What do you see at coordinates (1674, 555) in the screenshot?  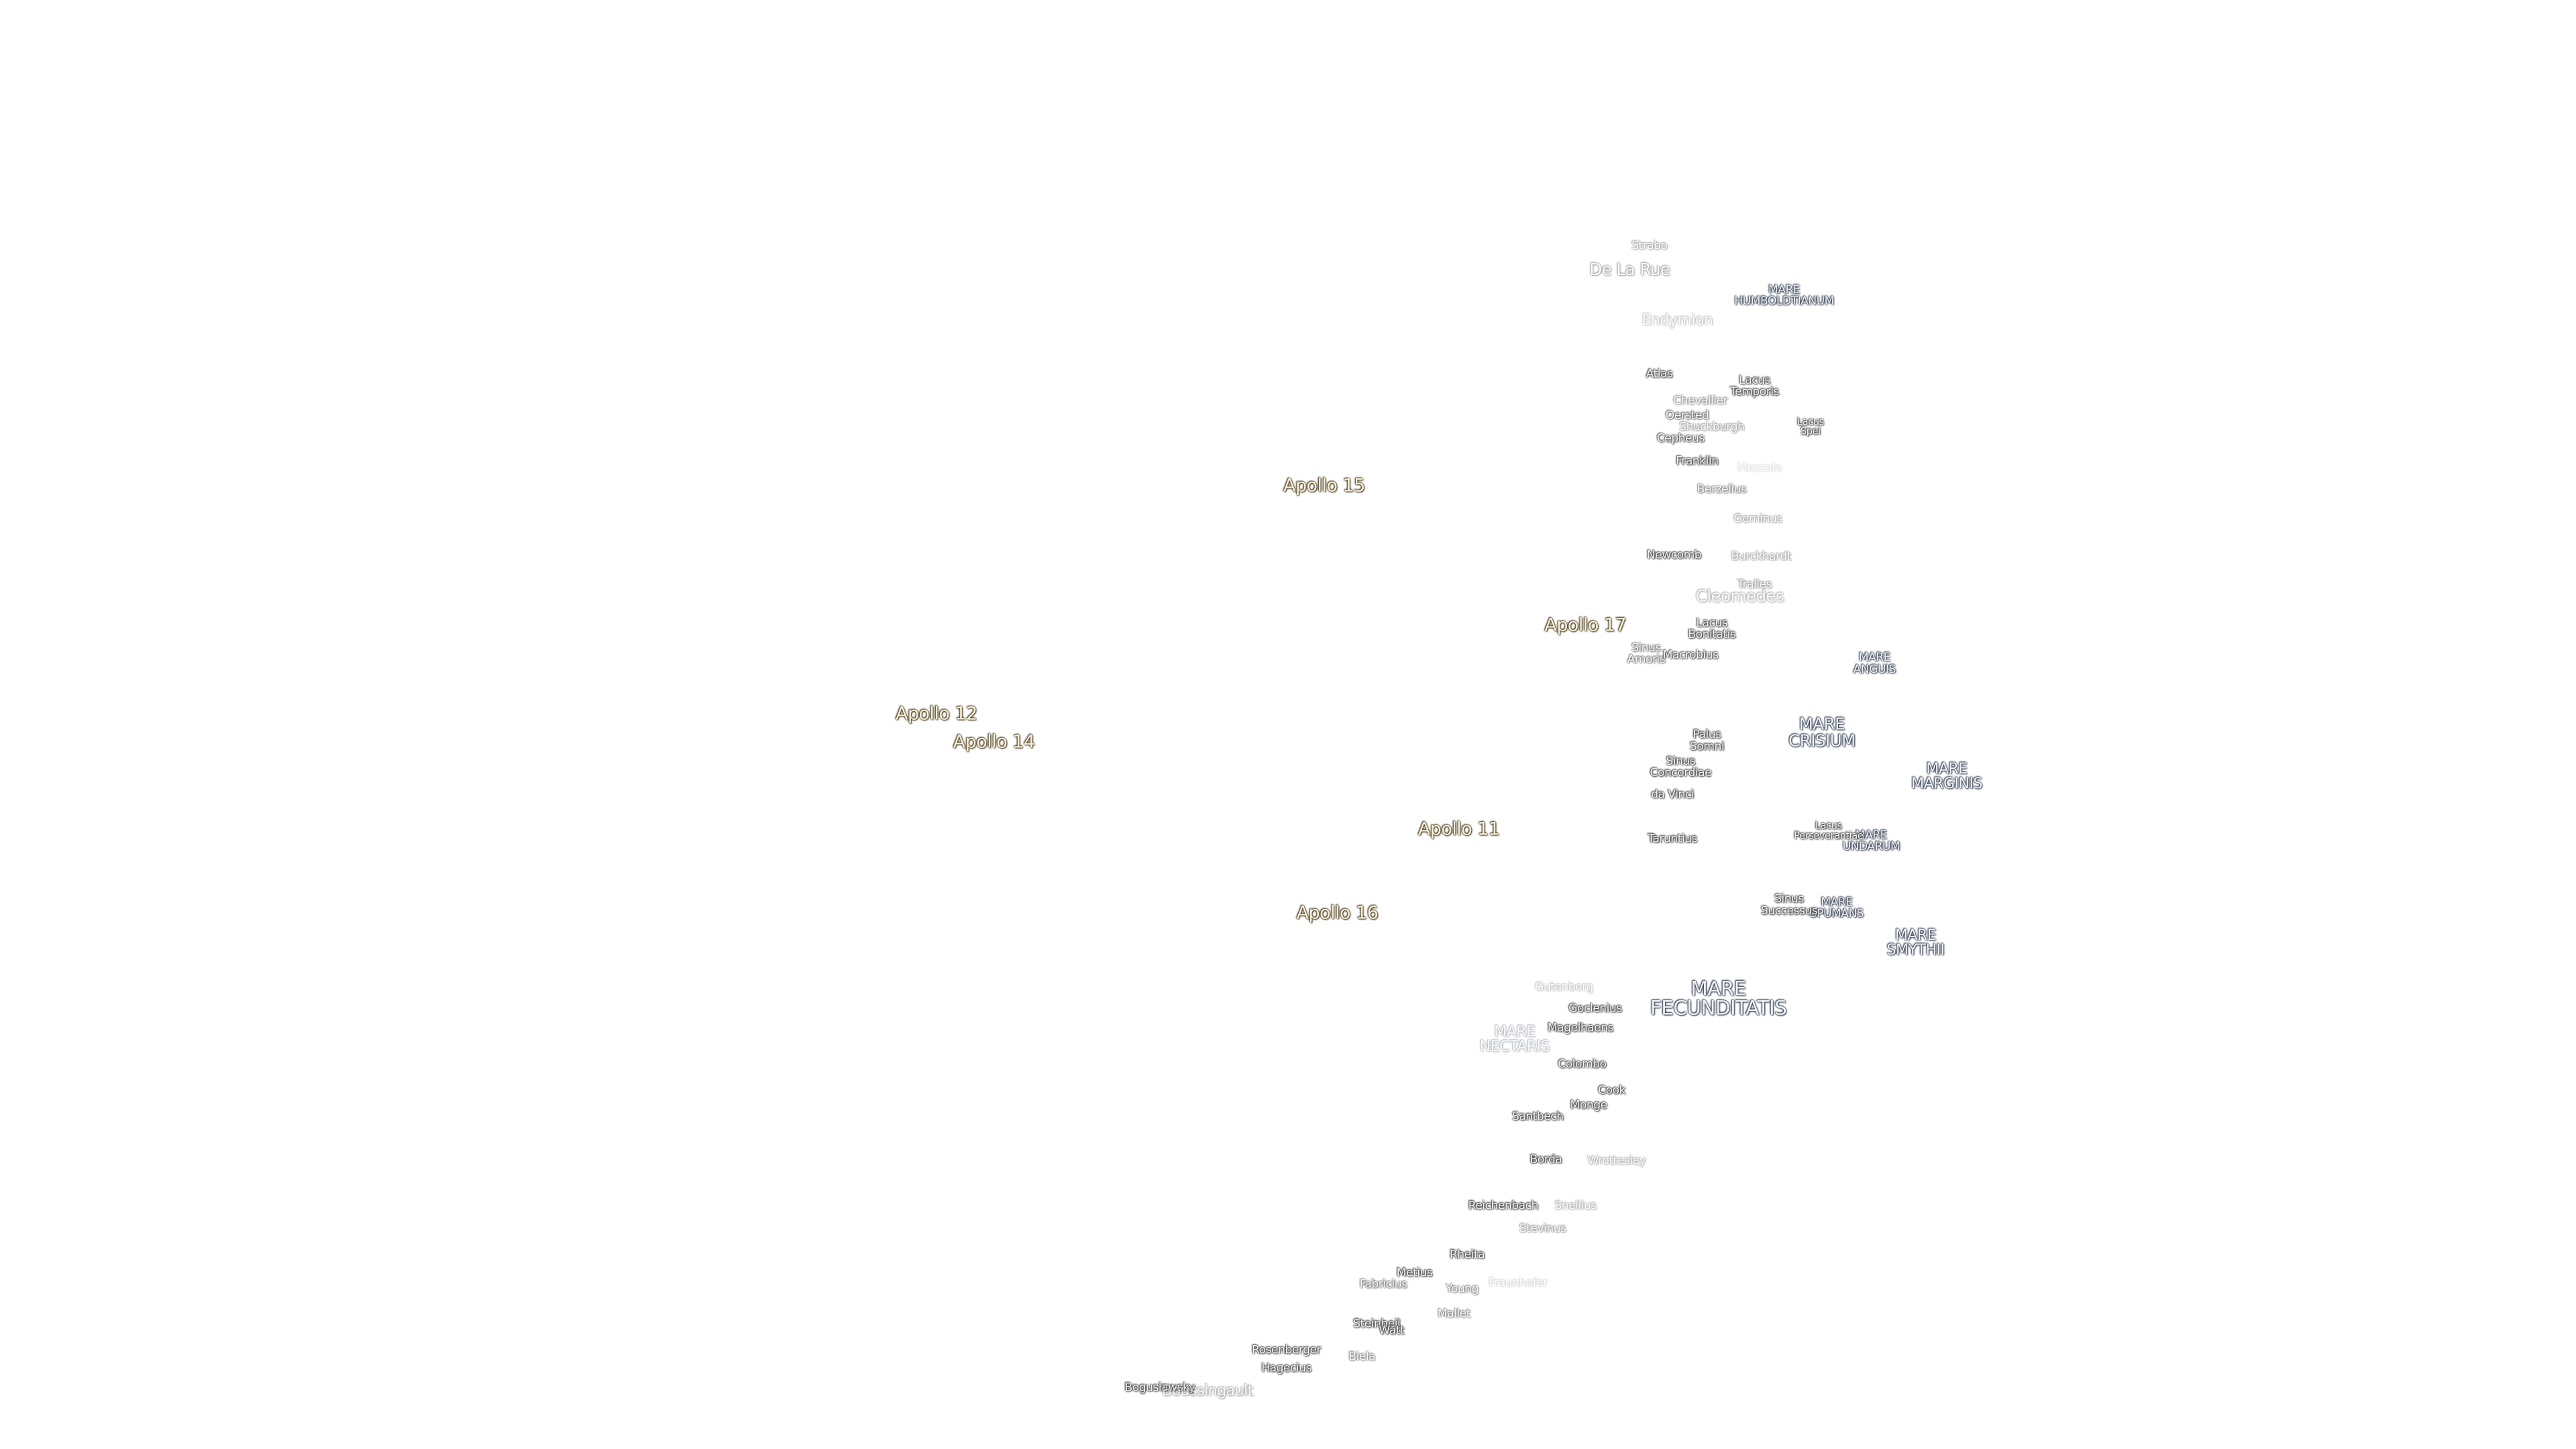 I see `feature-label: Newcomb` at bounding box center [1674, 555].